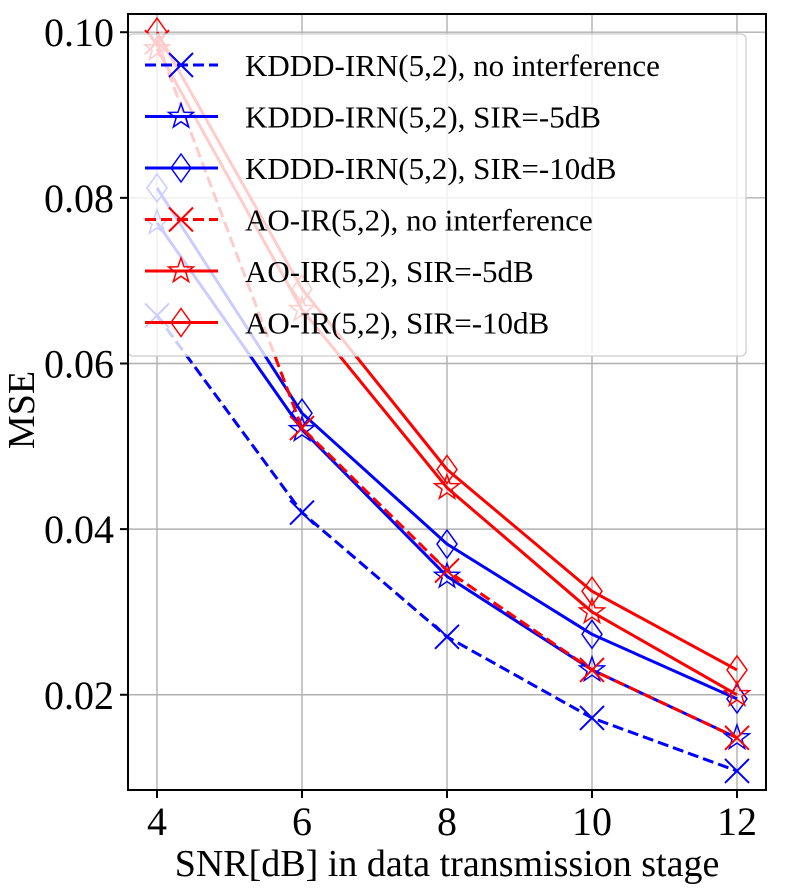  What do you see at coordinates (79, 695) in the screenshot?
I see `y-tick-label: 0.02` at bounding box center [79, 695].